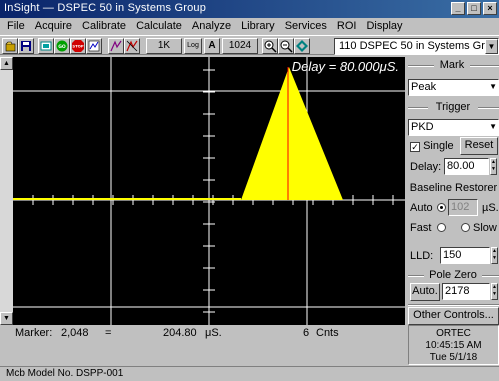 The image size is (499, 381). What do you see at coordinates (441, 207) in the screenshot?
I see `auto-radio` at bounding box center [441, 207].